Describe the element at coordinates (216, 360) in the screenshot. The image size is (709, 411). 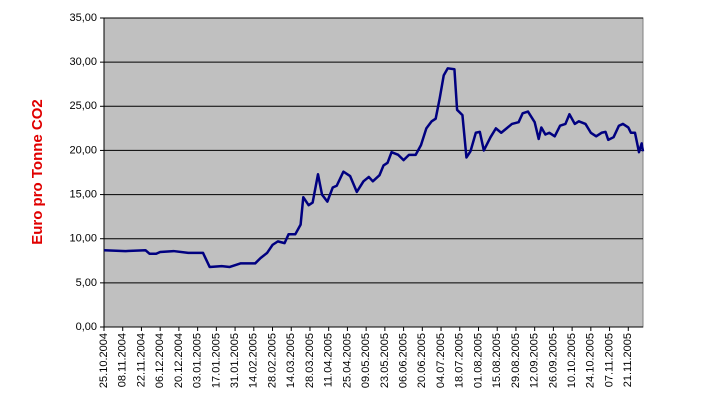
I see `x-tick-label: 17.01.2005` at that location.